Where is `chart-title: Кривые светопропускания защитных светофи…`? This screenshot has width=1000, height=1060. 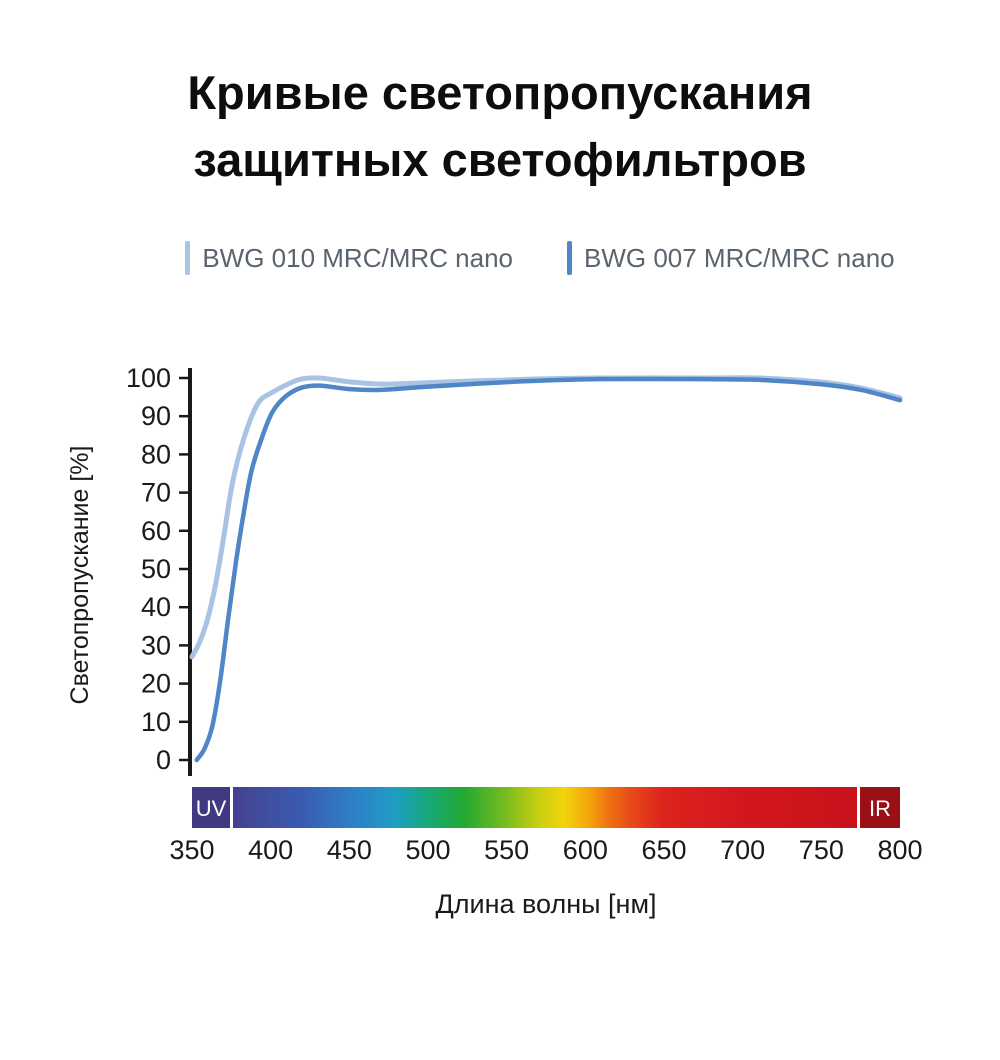 chart-title: Кривые светопропускания защитных светофи… is located at coordinates (500, 126).